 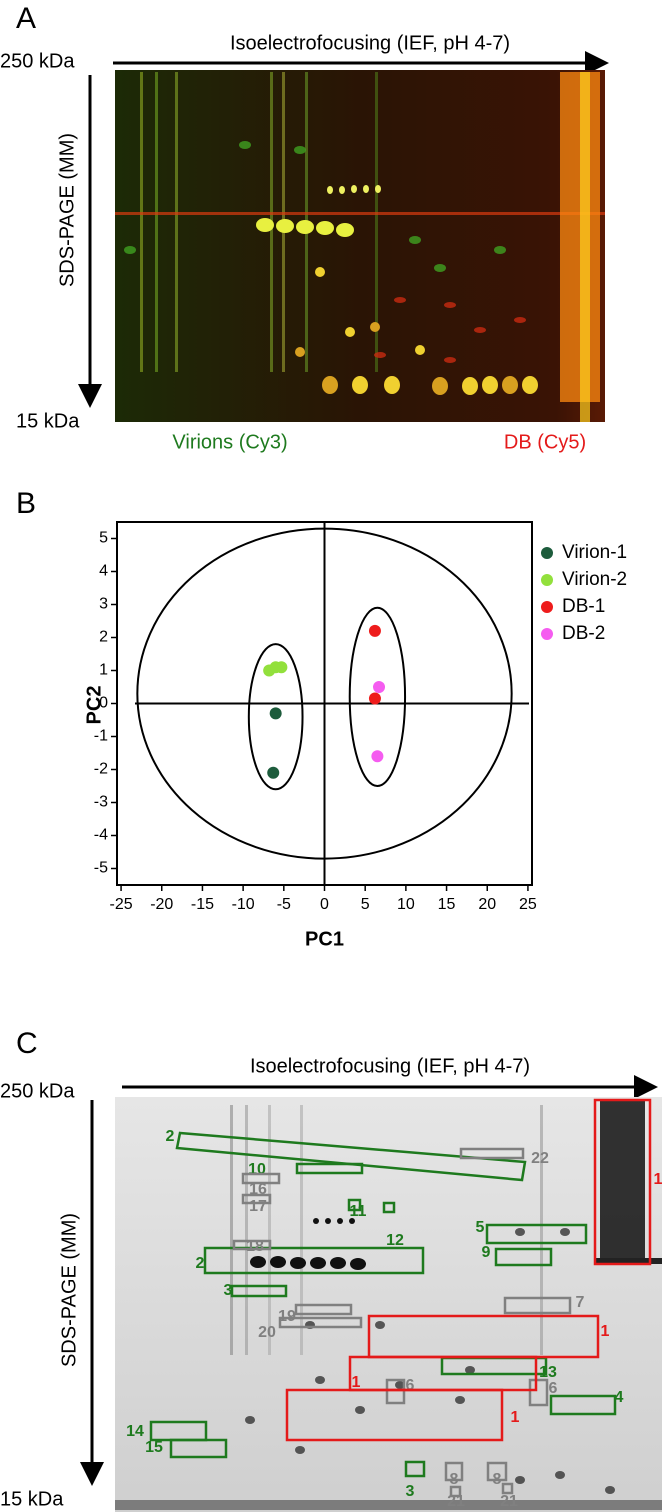 I want to click on channel-label: DB (Cy5), so click(x=545, y=442).